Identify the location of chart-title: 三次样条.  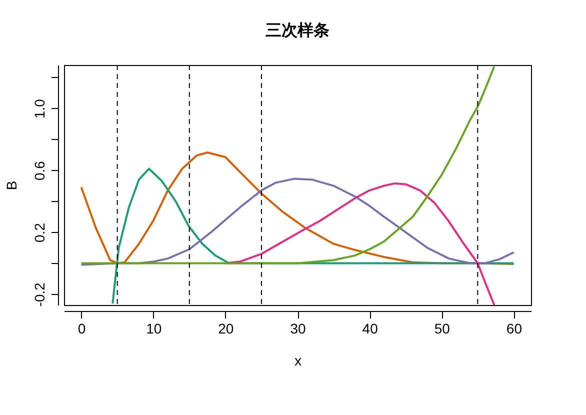
(298, 30).